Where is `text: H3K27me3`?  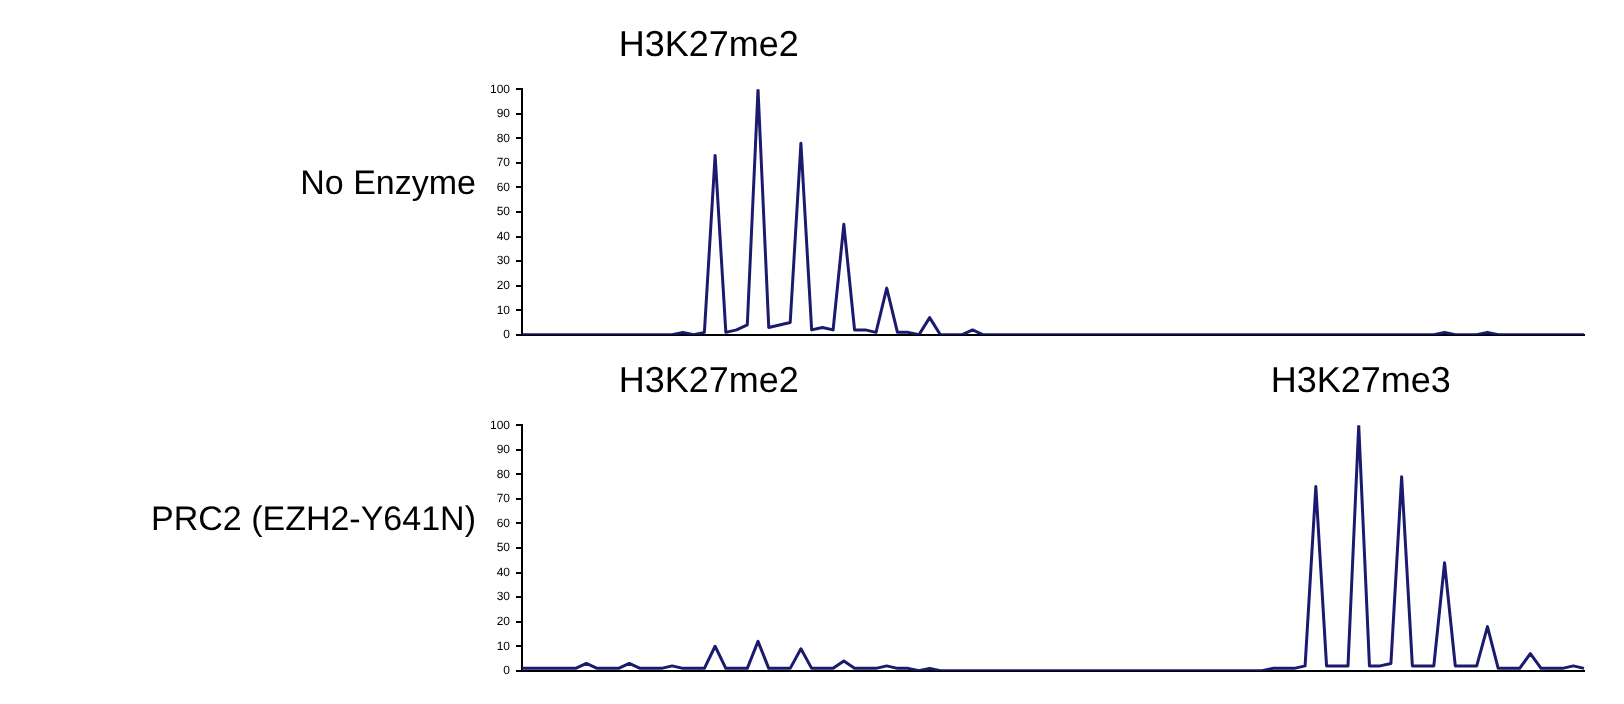
text: H3K27me3 is located at coordinates (1360, 381).